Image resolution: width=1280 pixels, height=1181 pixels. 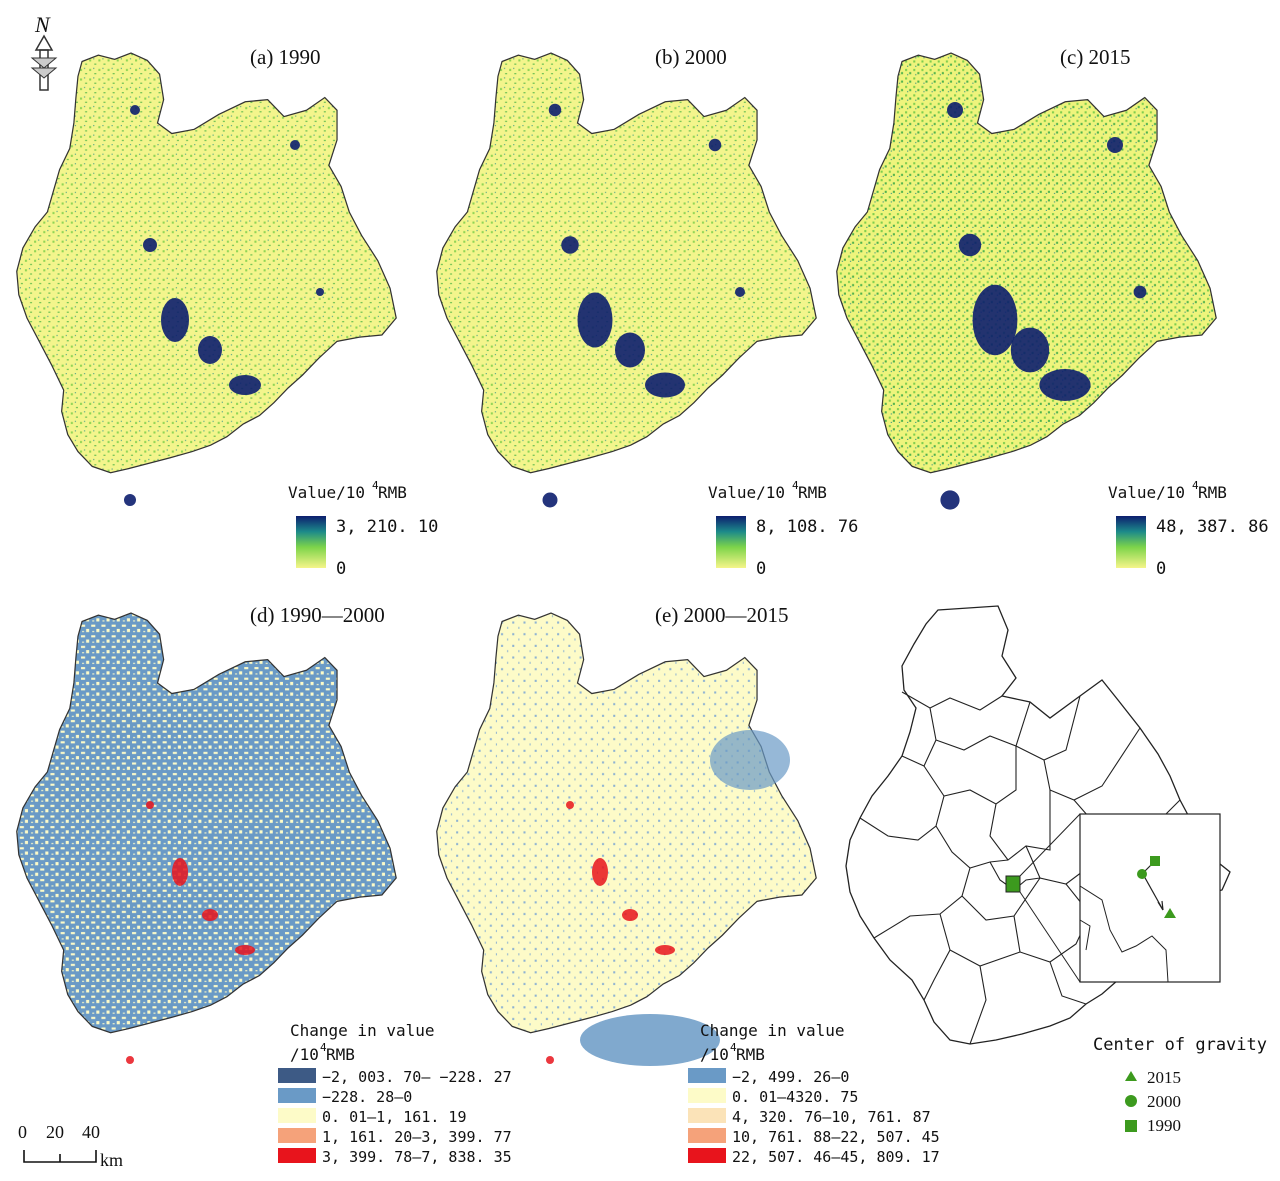 I want to click on scale-tick-label: 40, so click(x=91, y=1132).